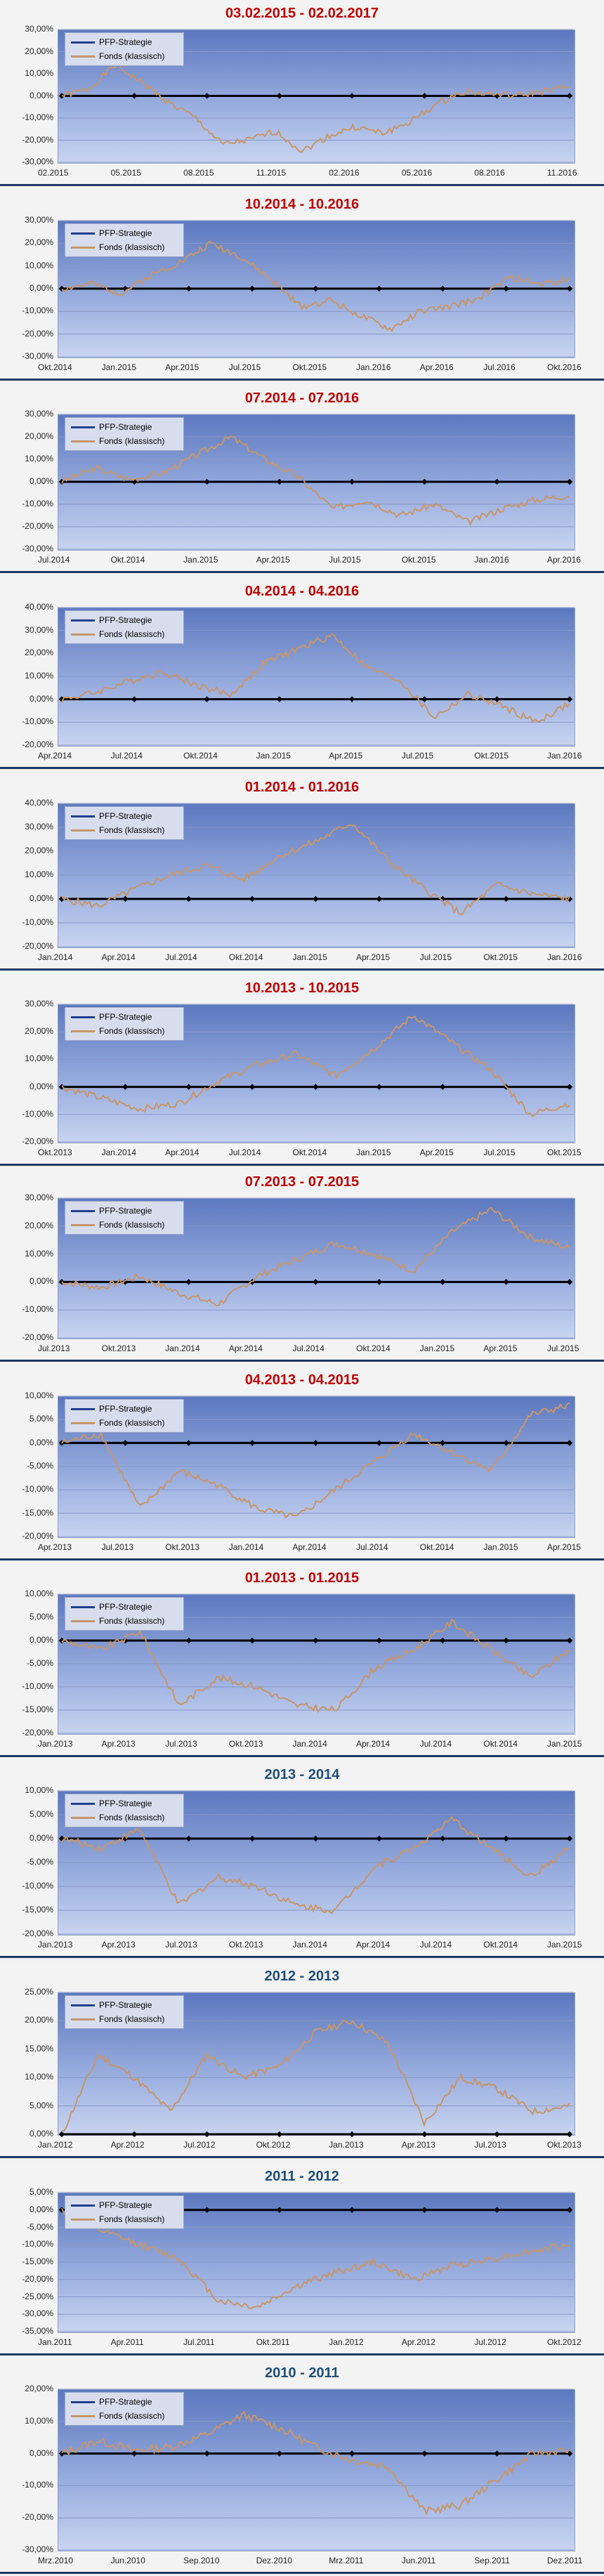 The image size is (604, 2576). Describe the element at coordinates (39, 1466) in the screenshot. I see `y-tick-label: -5,00%` at that location.